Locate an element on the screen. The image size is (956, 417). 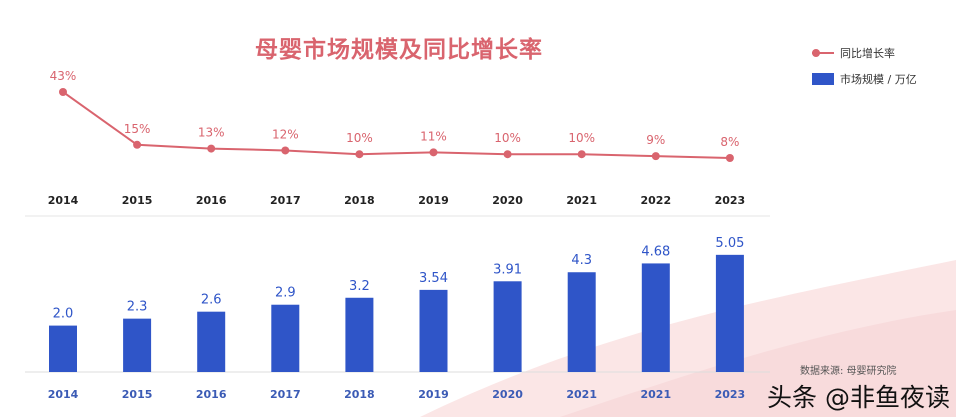
source-note: 数据来源: 母婴研究院 is located at coordinates (848, 371).